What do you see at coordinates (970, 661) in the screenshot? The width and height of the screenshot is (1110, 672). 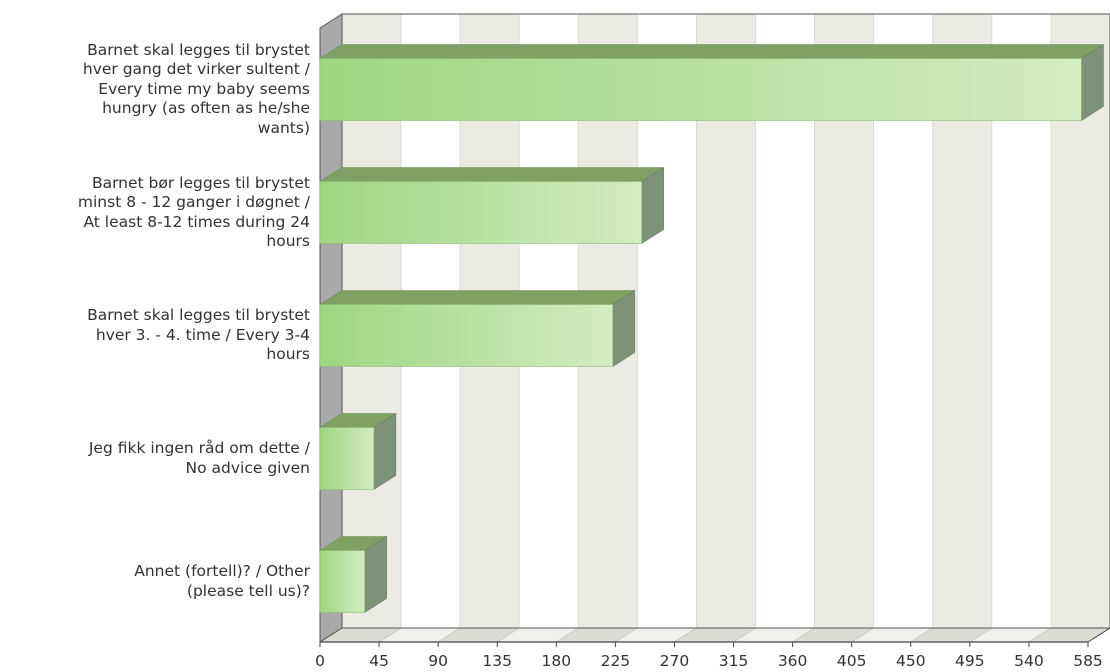 I see `x-tick-label: 495` at bounding box center [970, 661].